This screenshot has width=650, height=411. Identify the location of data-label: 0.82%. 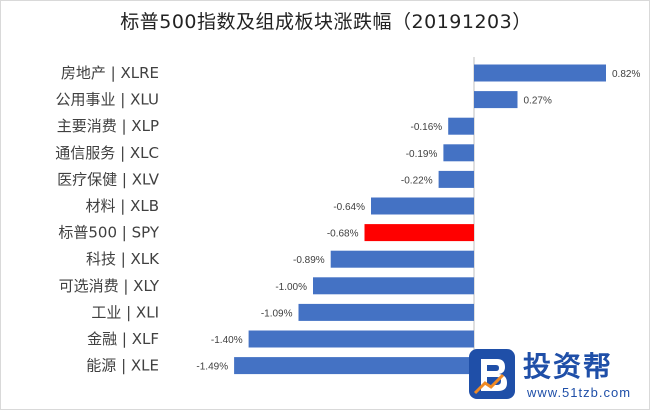
(626, 74).